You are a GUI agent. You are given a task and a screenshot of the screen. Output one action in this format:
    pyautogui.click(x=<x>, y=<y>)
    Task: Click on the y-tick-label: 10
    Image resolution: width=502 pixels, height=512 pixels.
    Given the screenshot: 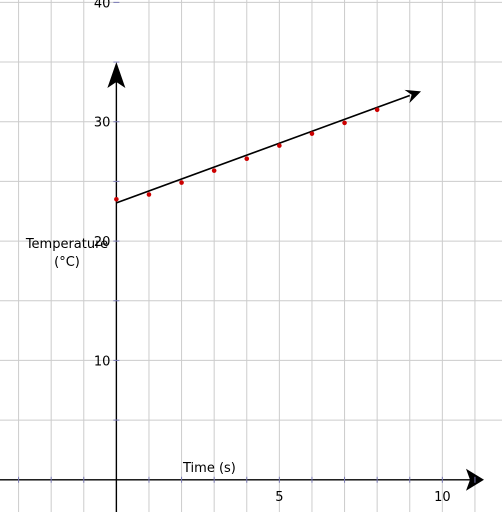 What is the action you would take?
    pyautogui.click(x=102, y=361)
    